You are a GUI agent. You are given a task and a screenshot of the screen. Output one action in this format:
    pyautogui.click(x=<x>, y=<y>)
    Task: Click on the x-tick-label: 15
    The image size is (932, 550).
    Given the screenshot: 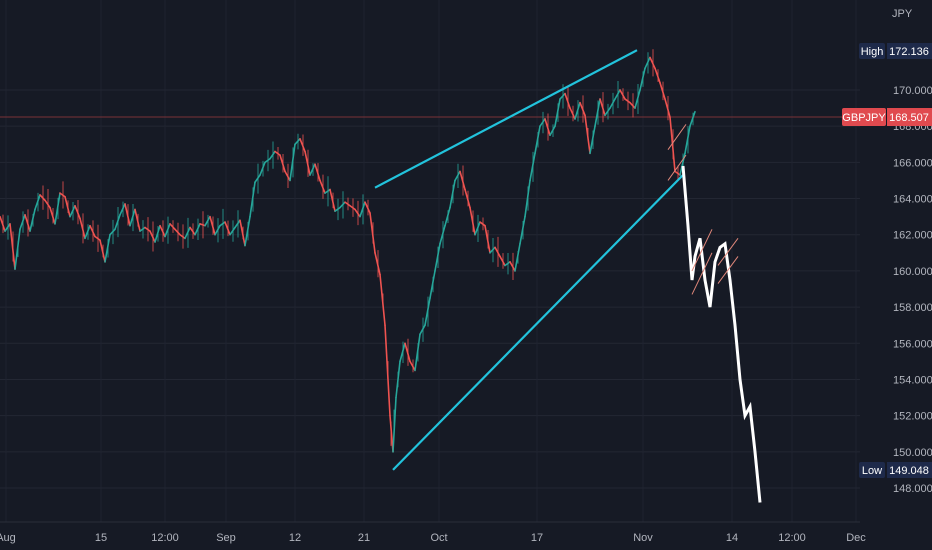 What is the action you would take?
    pyautogui.click(x=101, y=538)
    